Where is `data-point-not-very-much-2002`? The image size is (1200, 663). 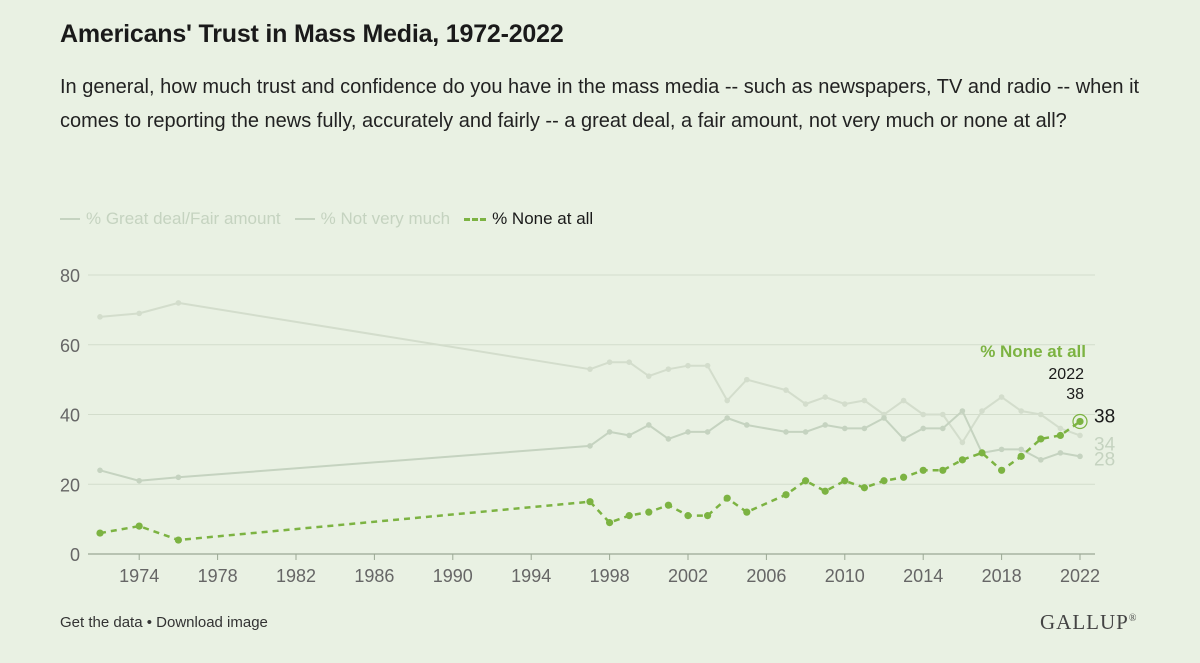 data-point-not-very-much-2002 is located at coordinates (688, 432).